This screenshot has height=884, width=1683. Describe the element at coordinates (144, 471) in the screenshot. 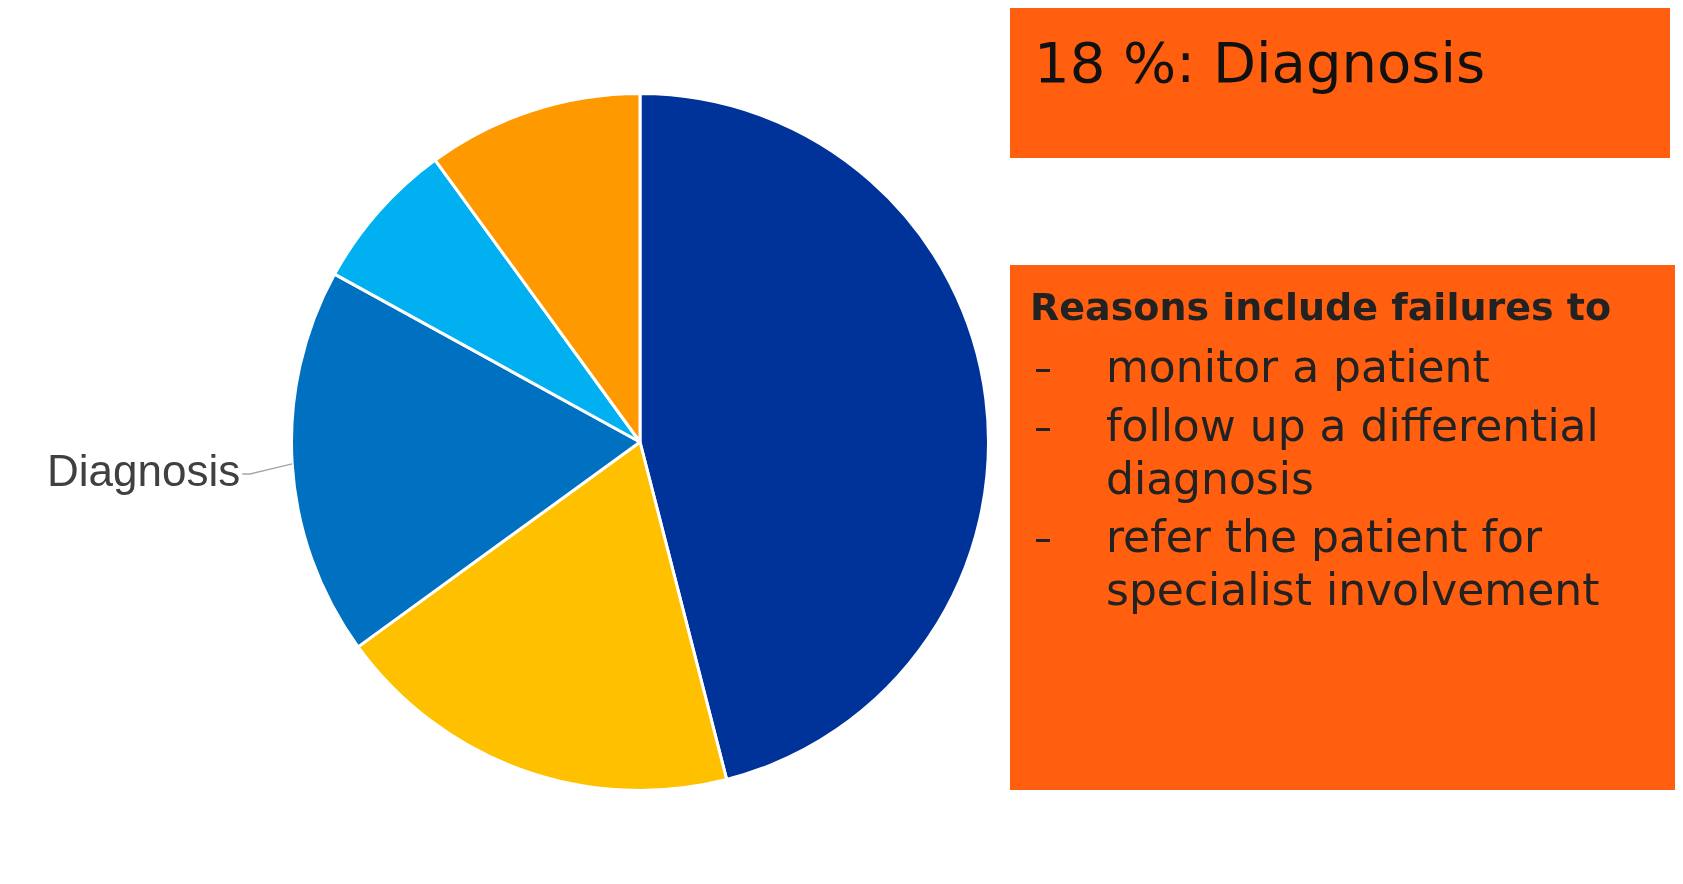

I see `slice-label: Diagnosis` at that location.